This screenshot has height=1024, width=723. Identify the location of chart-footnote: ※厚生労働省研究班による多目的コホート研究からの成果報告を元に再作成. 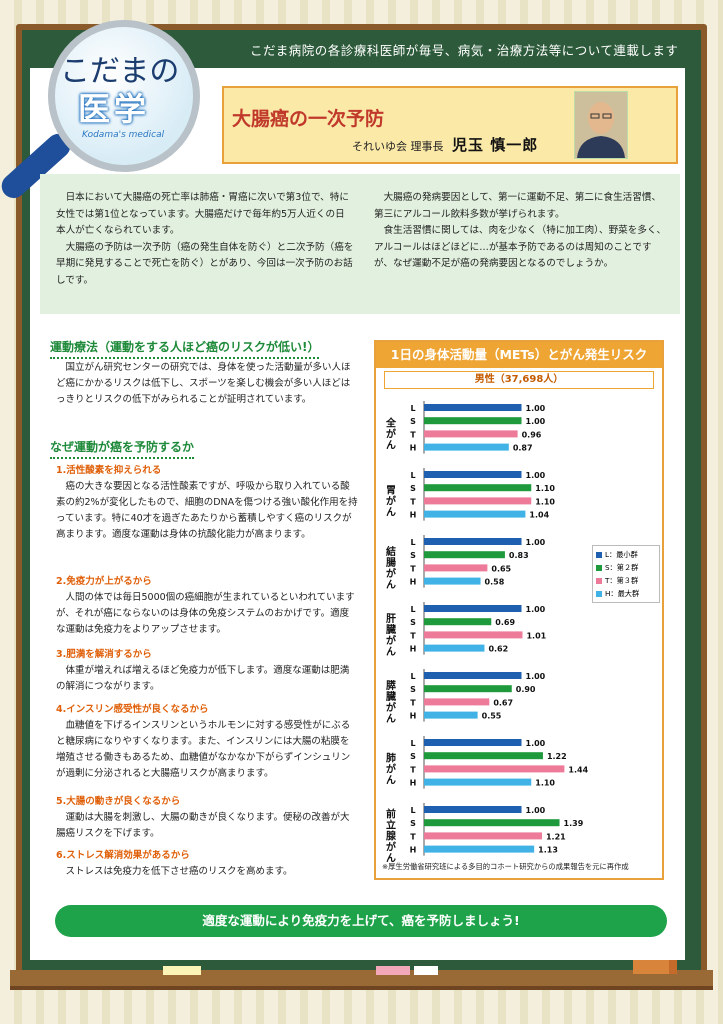
(505, 866).